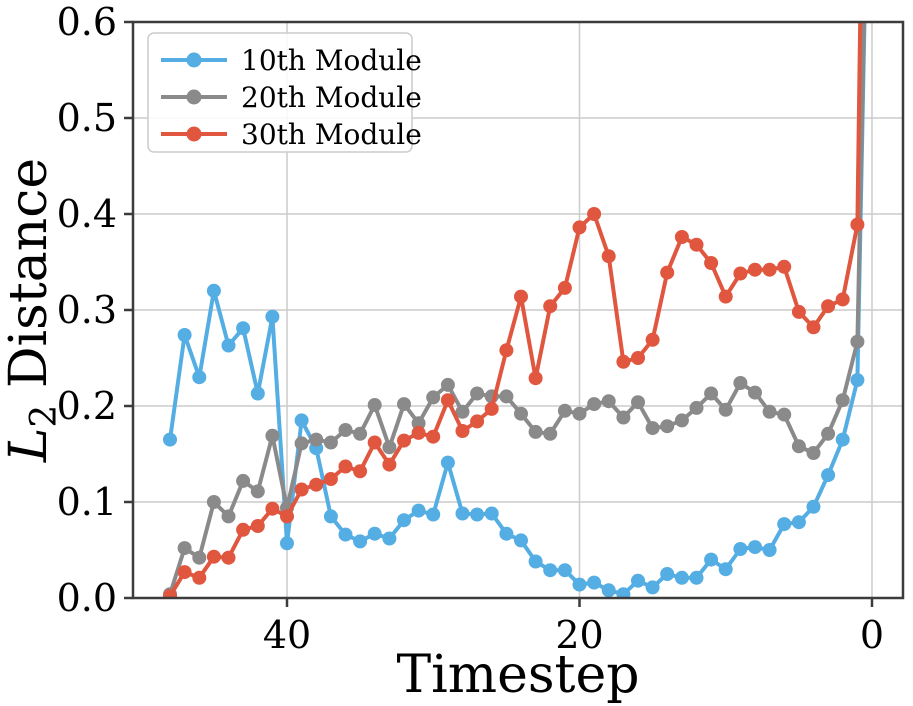 The image size is (913, 706). I want to click on x-tick-label: 20, so click(579, 635).